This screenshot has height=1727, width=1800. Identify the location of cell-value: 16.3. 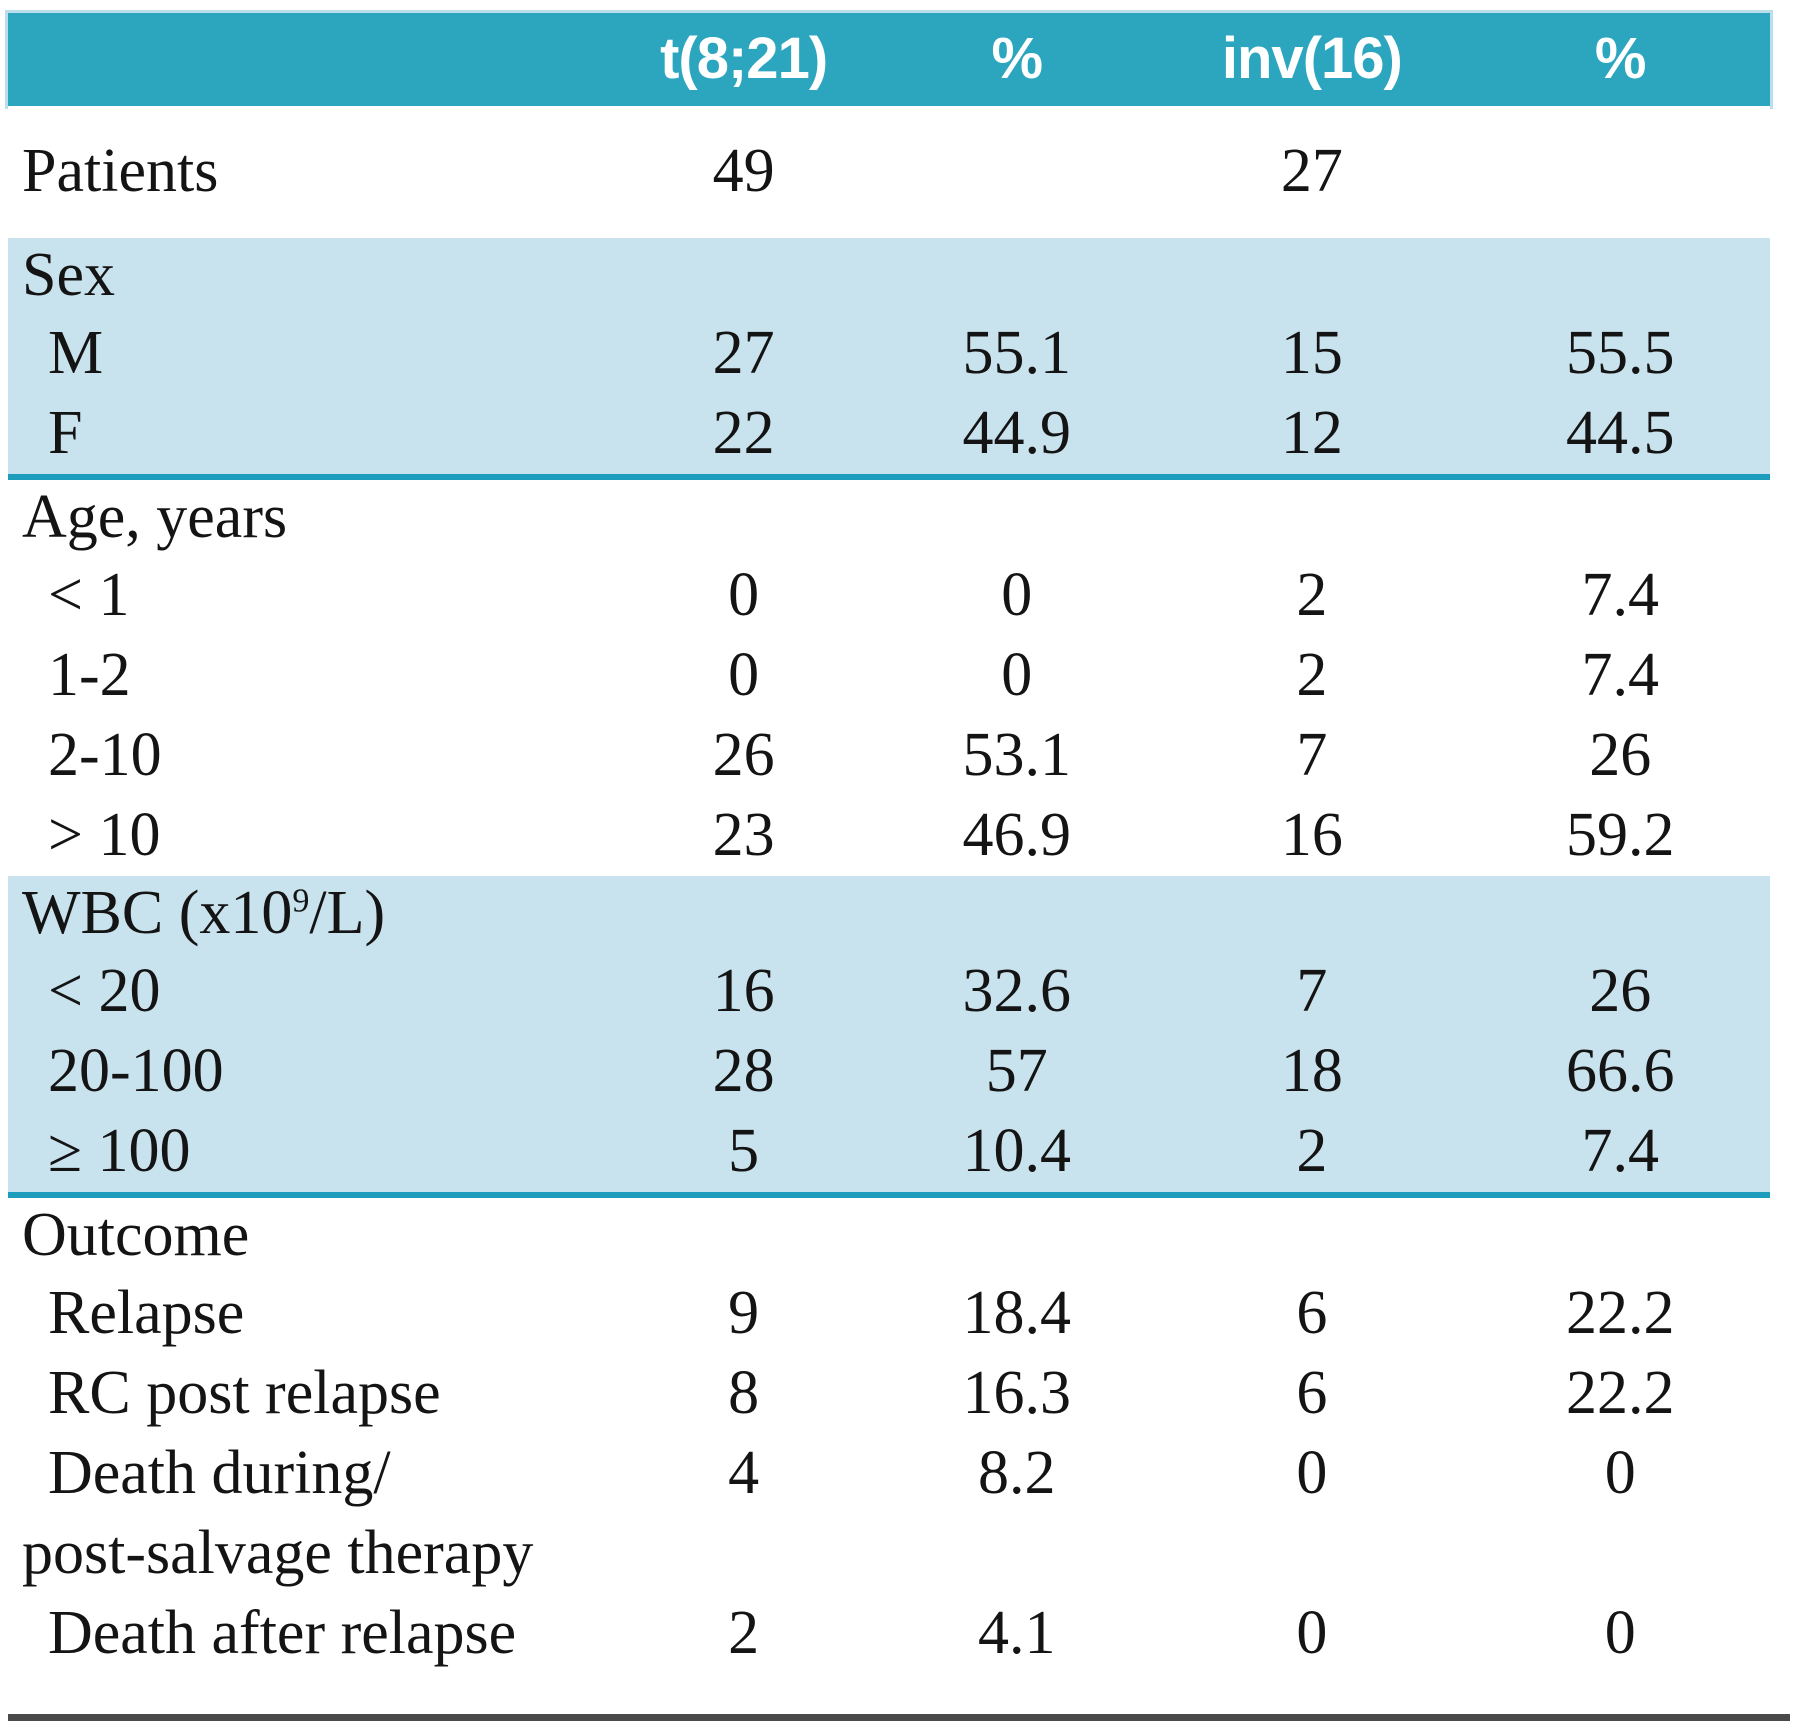
(1016, 1393).